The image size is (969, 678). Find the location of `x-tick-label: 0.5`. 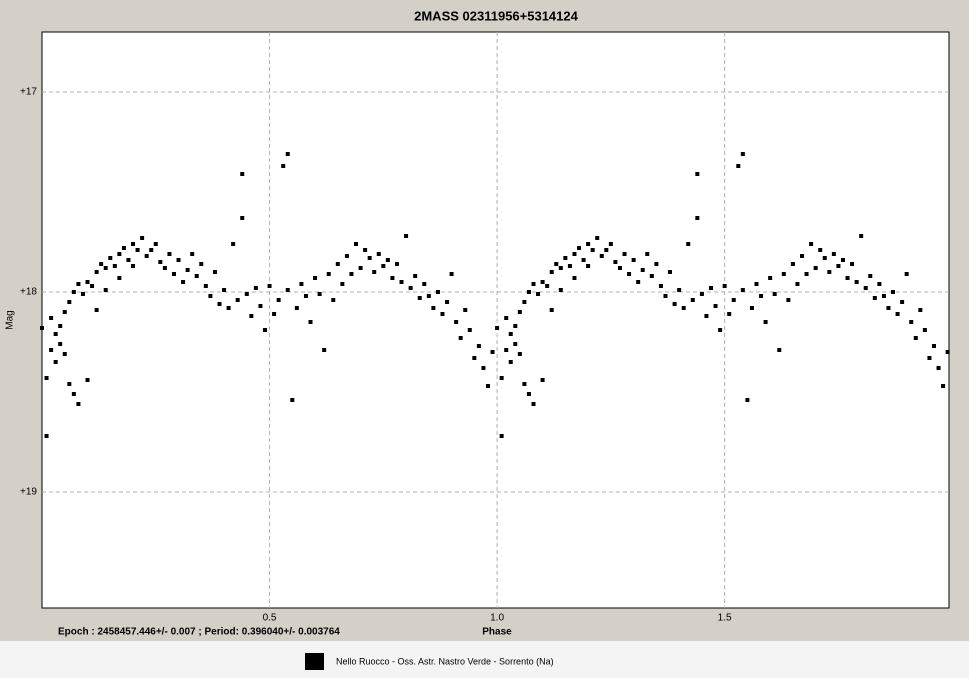

x-tick-label: 0.5 is located at coordinates (270, 618).